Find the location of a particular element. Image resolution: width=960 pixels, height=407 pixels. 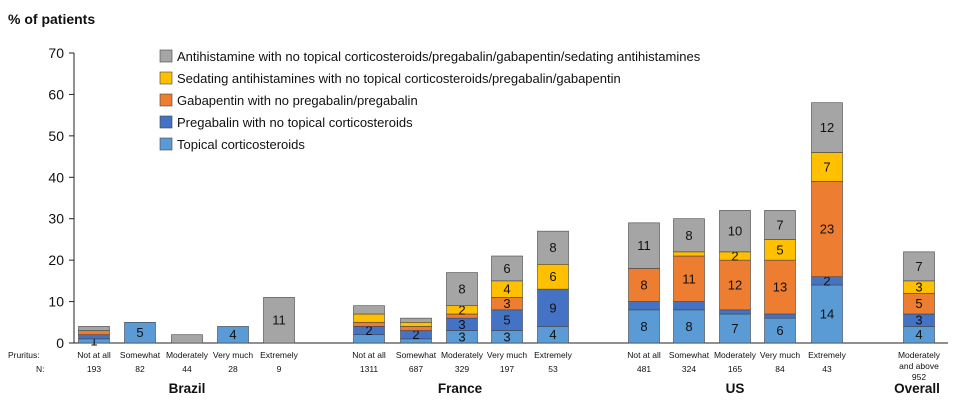

category-label: and above is located at coordinates (919, 366).